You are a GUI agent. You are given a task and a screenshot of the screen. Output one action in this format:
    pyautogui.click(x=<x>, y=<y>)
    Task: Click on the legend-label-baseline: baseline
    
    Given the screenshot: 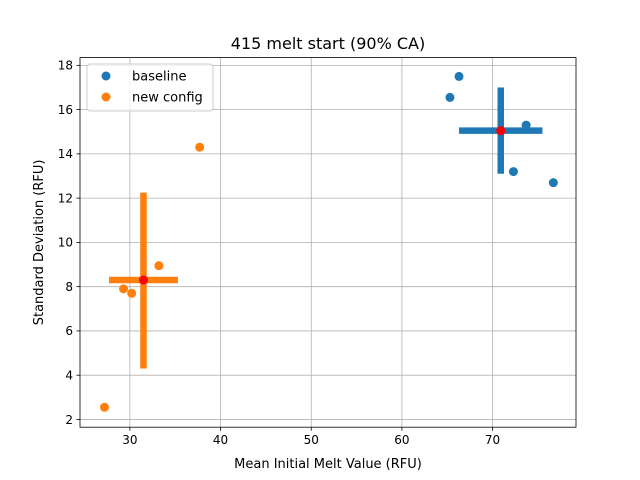 What is the action you would take?
    pyautogui.click(x=159, y=77)
    